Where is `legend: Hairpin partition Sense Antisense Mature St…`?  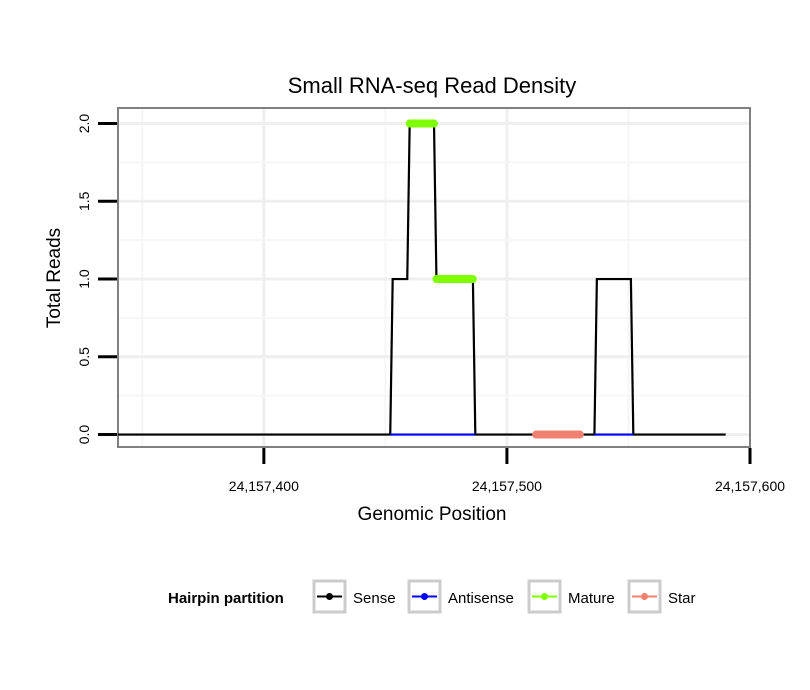 legend: Hairpin partition Sense Antisense Mature St… is located at coordinates (432, 596).